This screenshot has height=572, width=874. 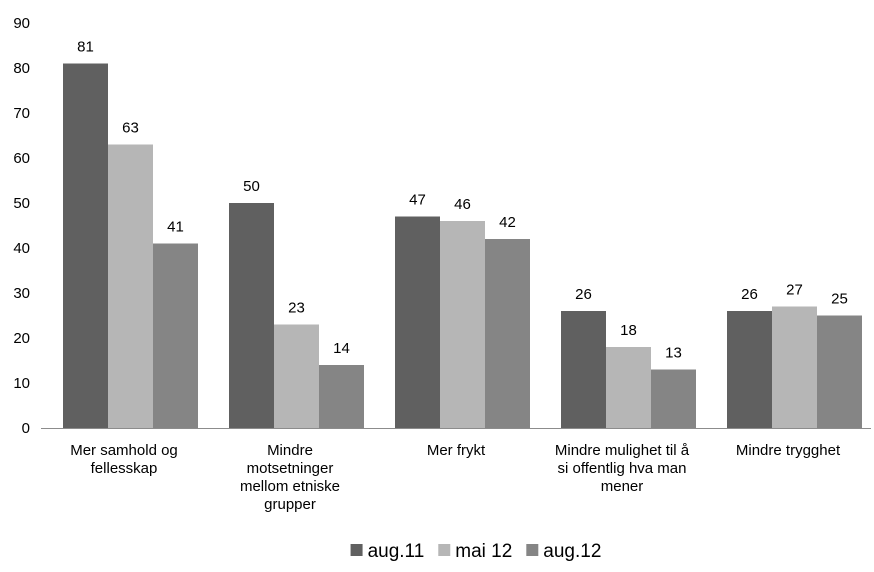 I want to click on data-label-3-3: 42, so click(x=507, y=222).